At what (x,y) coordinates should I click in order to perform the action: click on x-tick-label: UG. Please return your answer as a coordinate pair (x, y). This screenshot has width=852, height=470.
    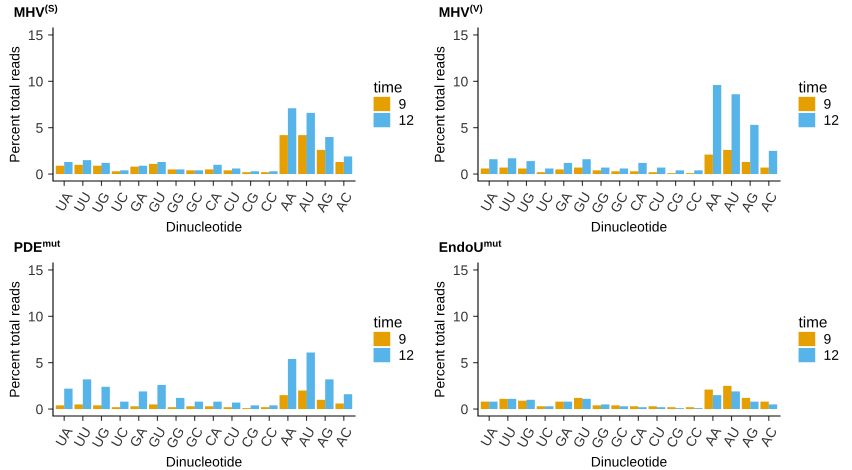
    Looking at the image, I should click on (101, 437).